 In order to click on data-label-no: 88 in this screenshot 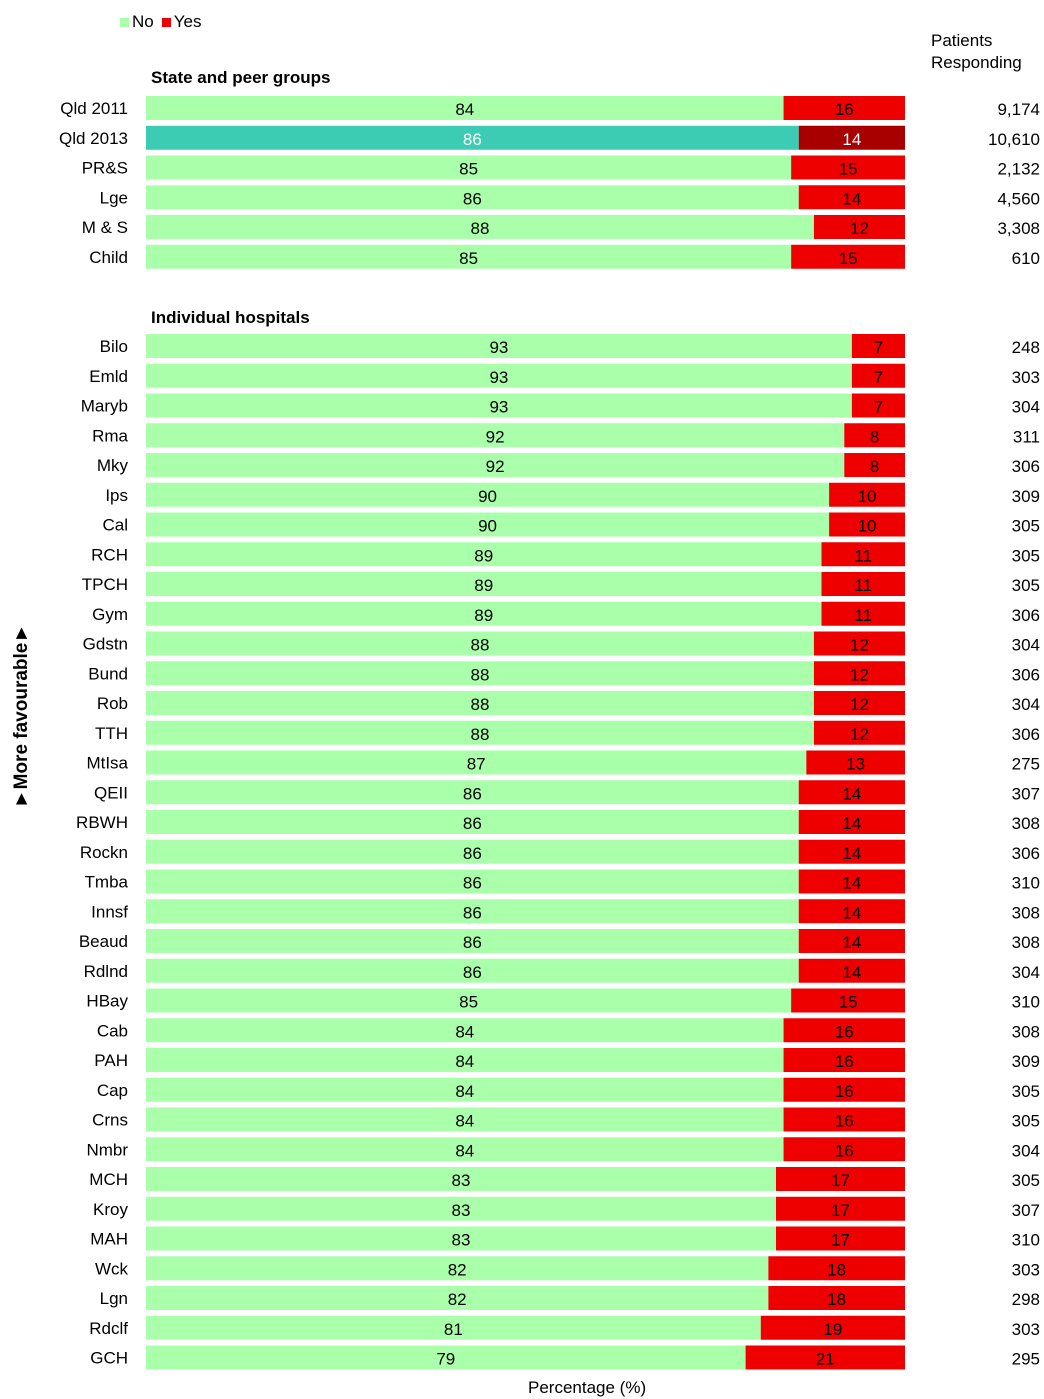, I will do `click(479, 734)`.